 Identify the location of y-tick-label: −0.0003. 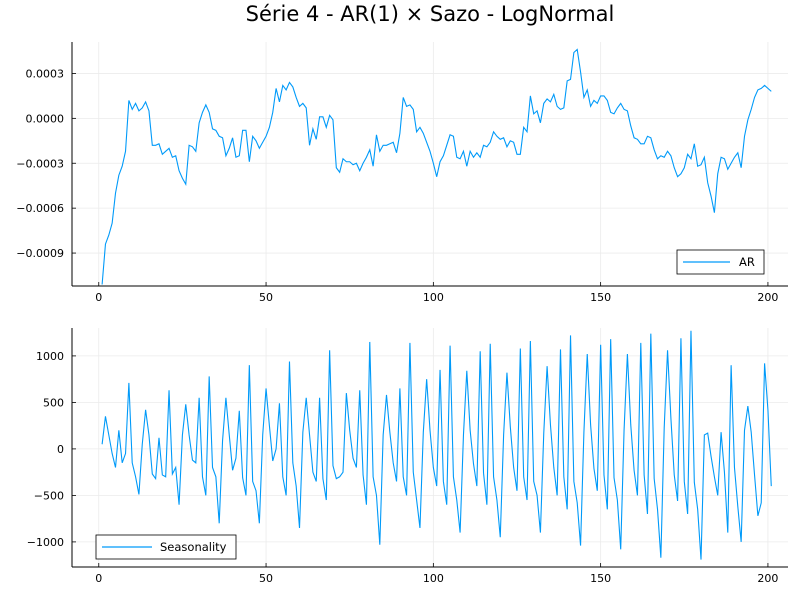
(40, 163).